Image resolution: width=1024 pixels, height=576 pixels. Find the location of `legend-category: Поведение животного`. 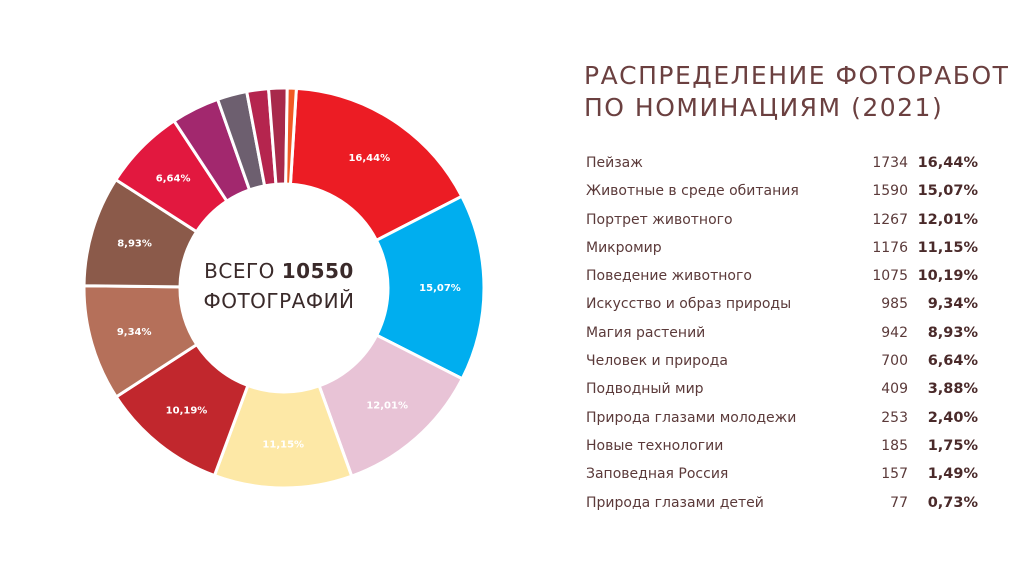

legend-category: Поведение животного is located at coordinates (669, 276).